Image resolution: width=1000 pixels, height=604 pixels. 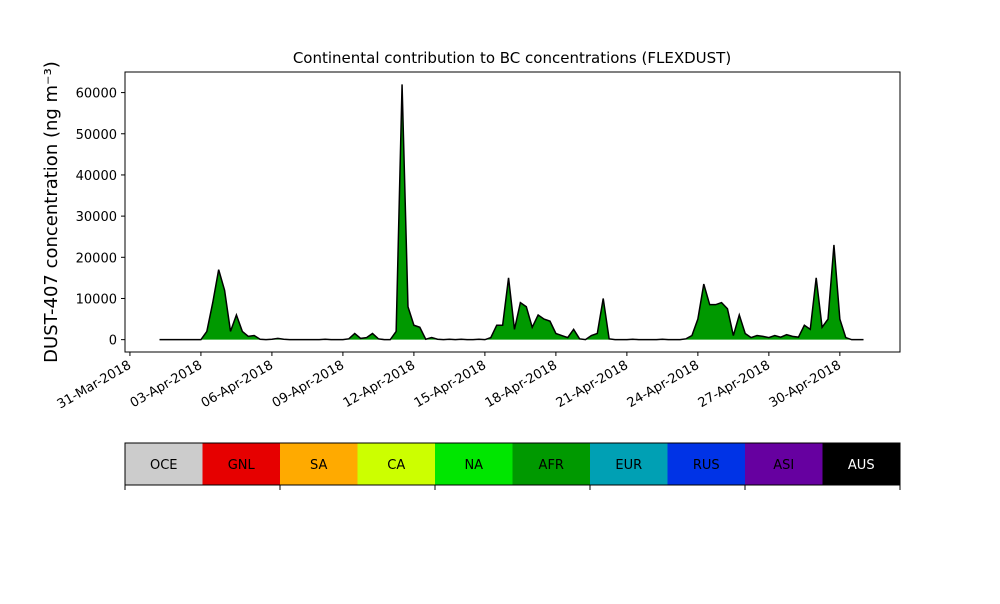 I want to click on colorbar-label: RUS, so click(x=706, y=465).